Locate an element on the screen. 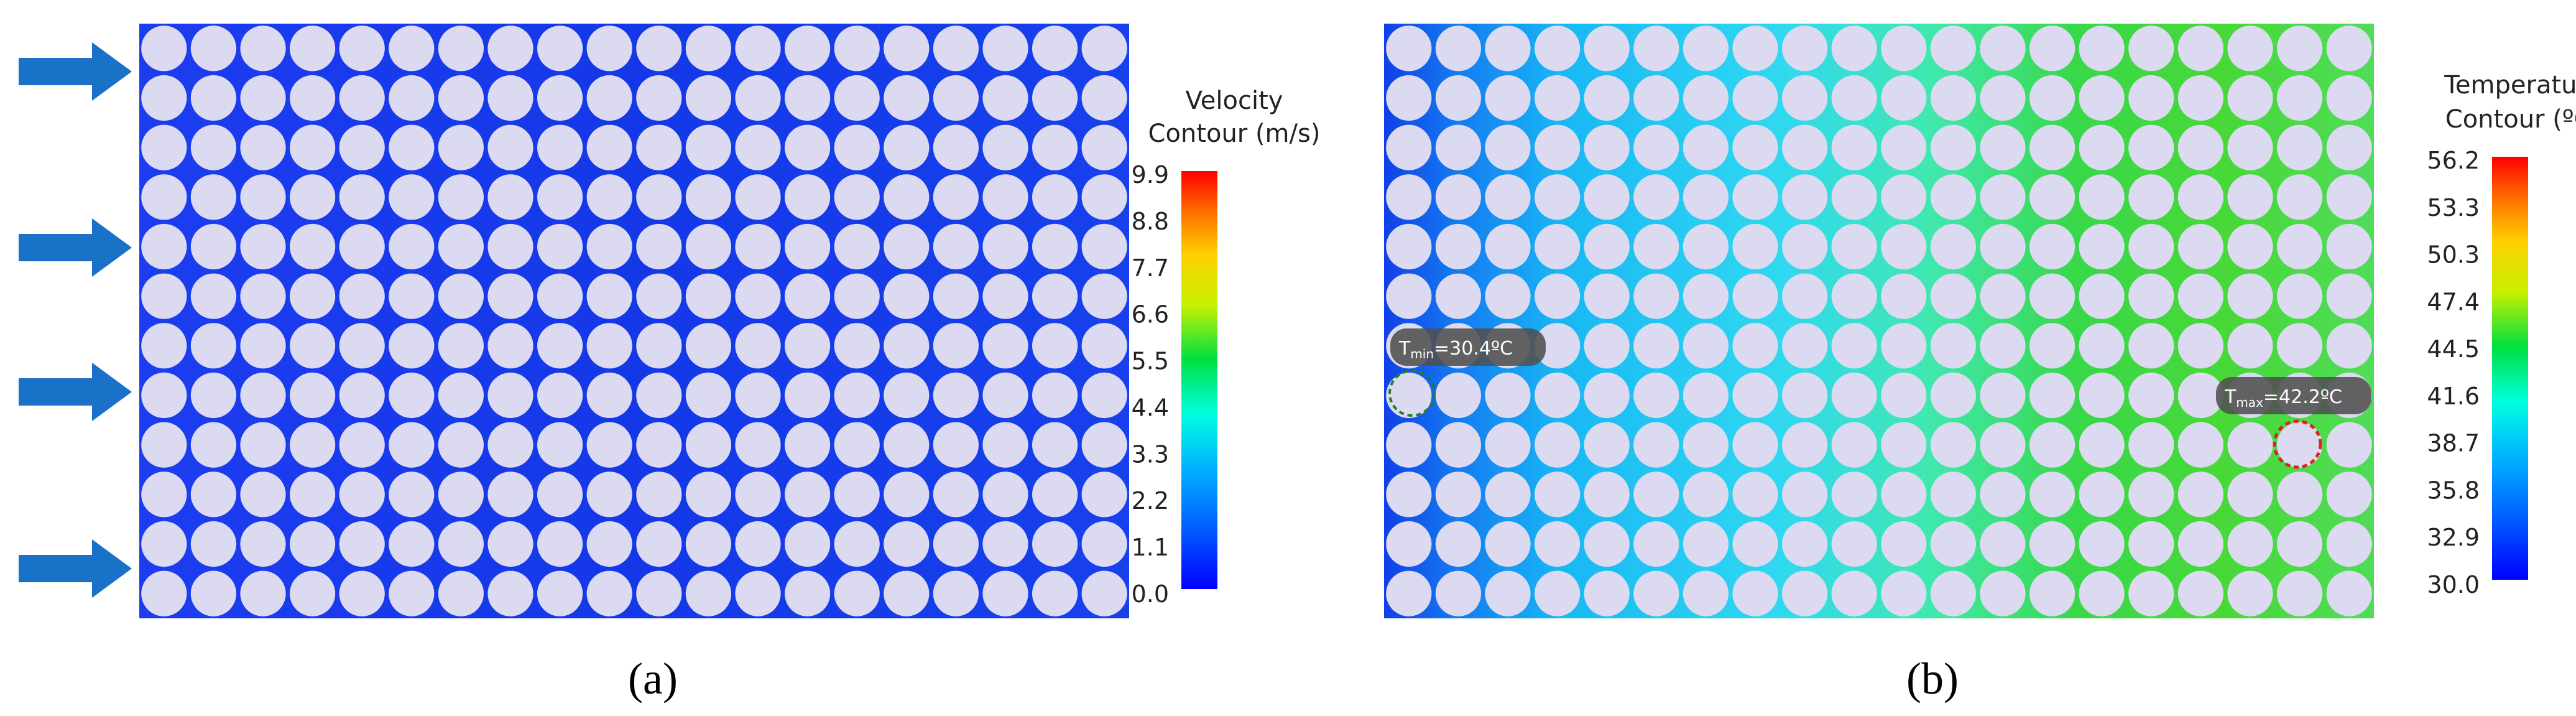 This screenshot has width=2576, height=716. tmax-label: Tmax=42.2ºC is located at coordinates (2283, 398).